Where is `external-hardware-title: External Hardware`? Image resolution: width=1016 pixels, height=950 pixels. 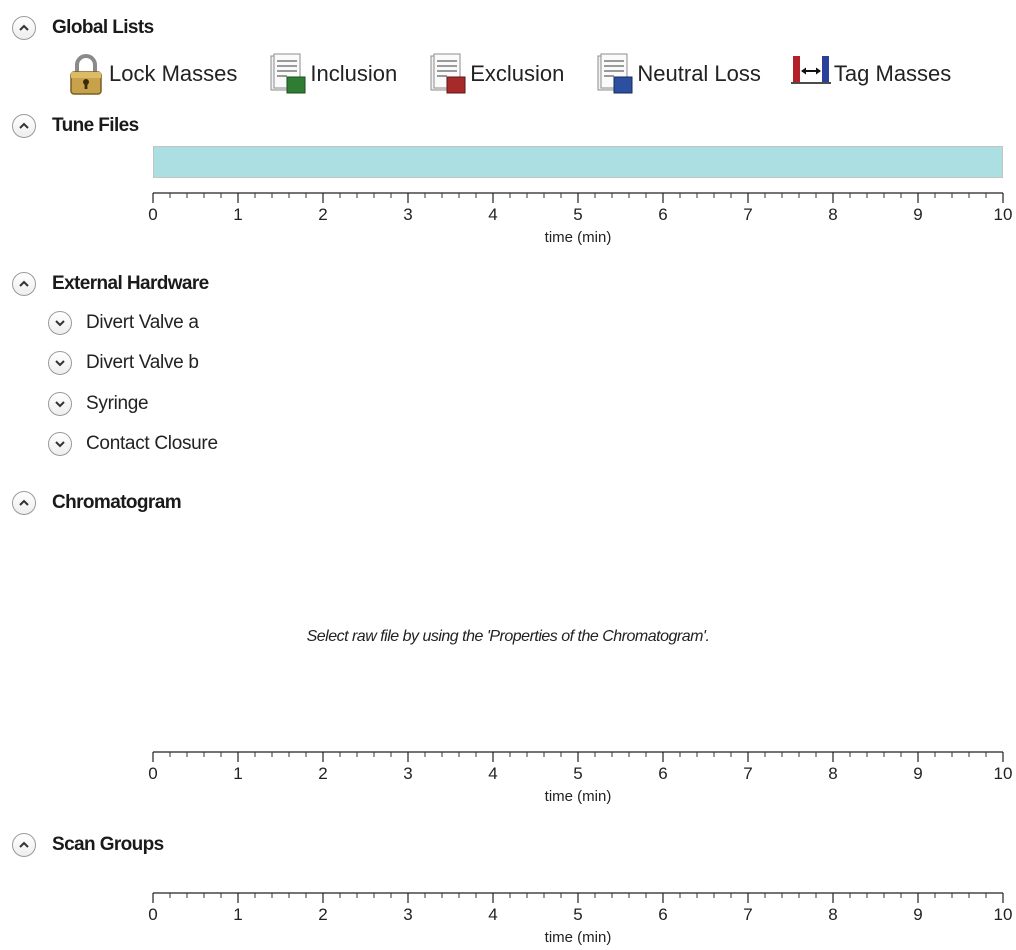
external-hardware-title: External Hardware is located at coordinates (130, 283).